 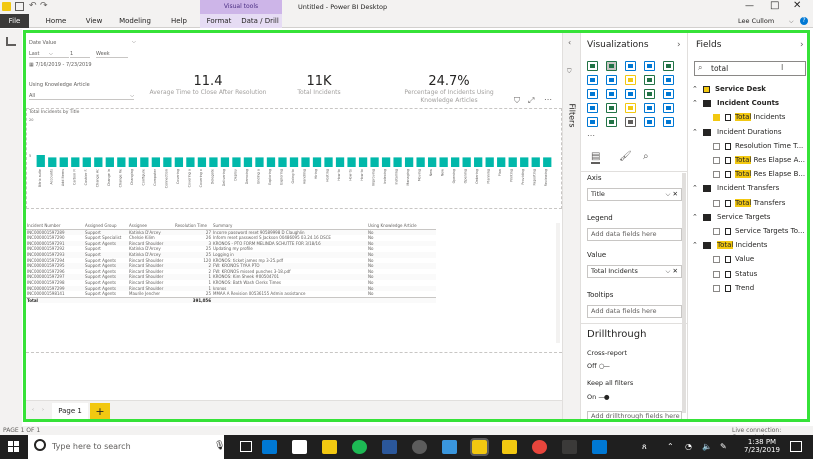 I want to click on ribbon-visual-icon, so click(x=611, y=94).